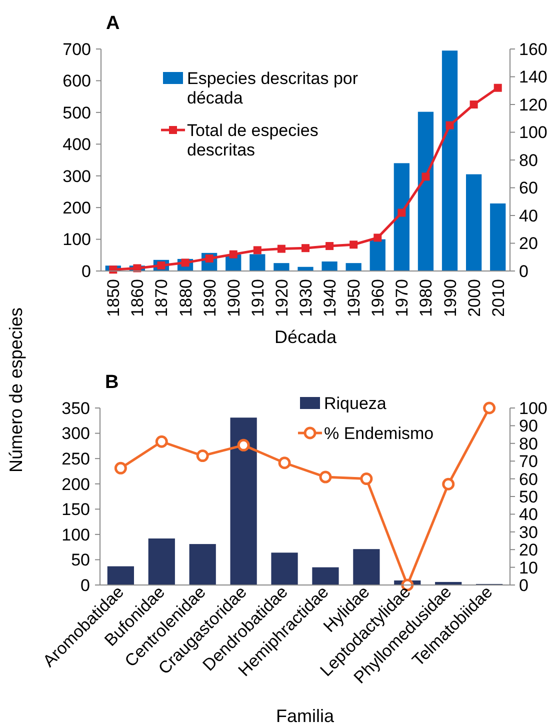 This screenshot has height=728, width=557. I want to click on y2-tick-label: 160, so click(533, 49).